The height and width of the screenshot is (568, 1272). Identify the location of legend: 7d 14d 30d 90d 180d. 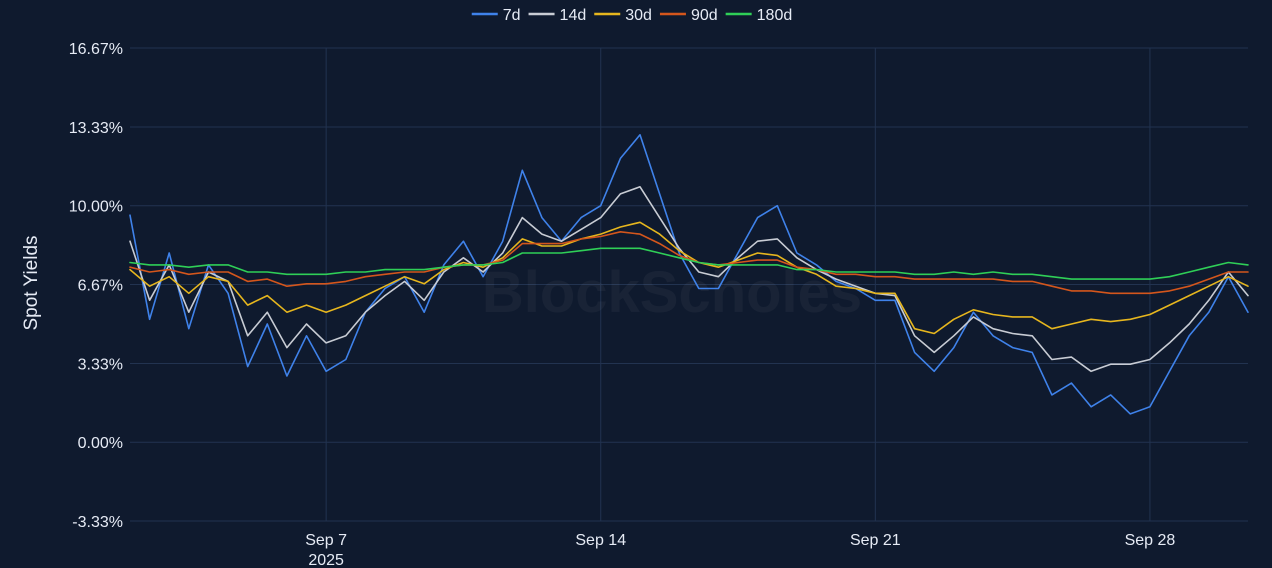
(632, 15).